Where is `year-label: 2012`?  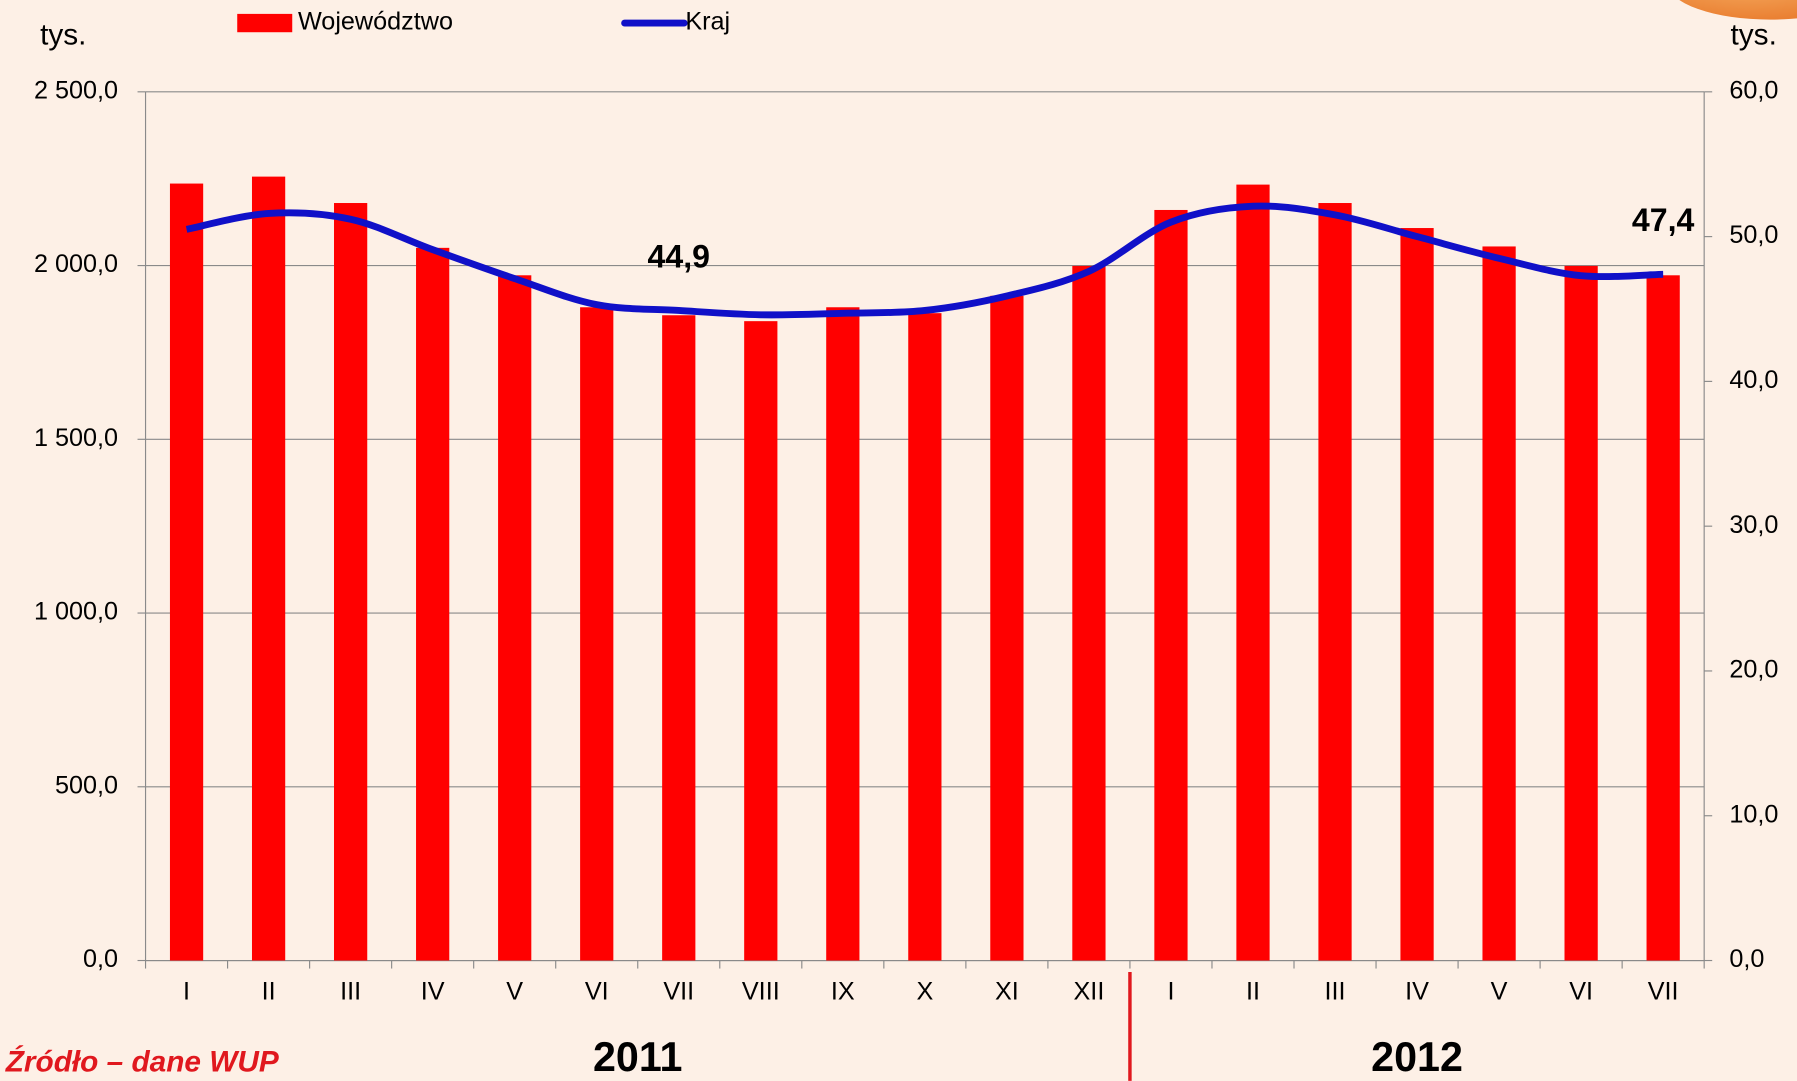
year-label: 2012 is located at coordinates (1417, 1057).